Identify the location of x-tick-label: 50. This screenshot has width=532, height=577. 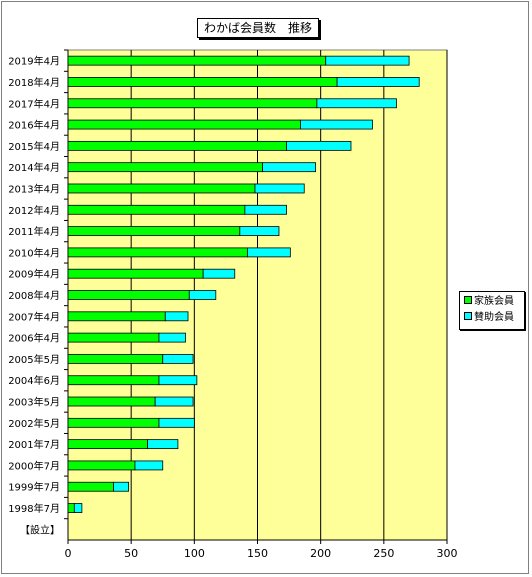
(131, 553).